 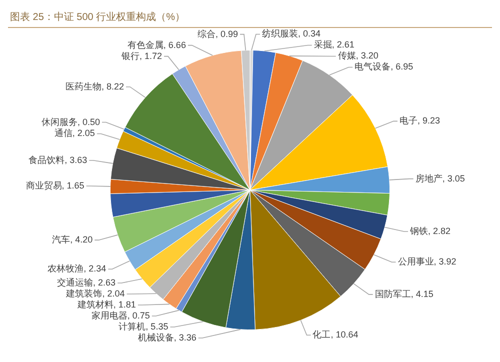 What do you see at coordinates (106, 304) in the screenshot?
I see `slice-label: 建筑材料, 1.81` at bounding box center [106, 304].